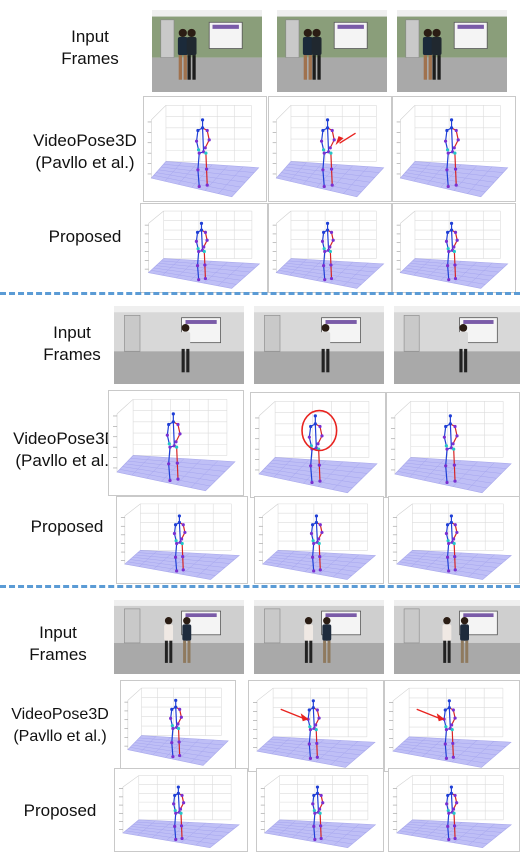  What do you see at coordinates (332, 51) in the screenshot?
I see `photo-scene` at bounding box center [332, 51].